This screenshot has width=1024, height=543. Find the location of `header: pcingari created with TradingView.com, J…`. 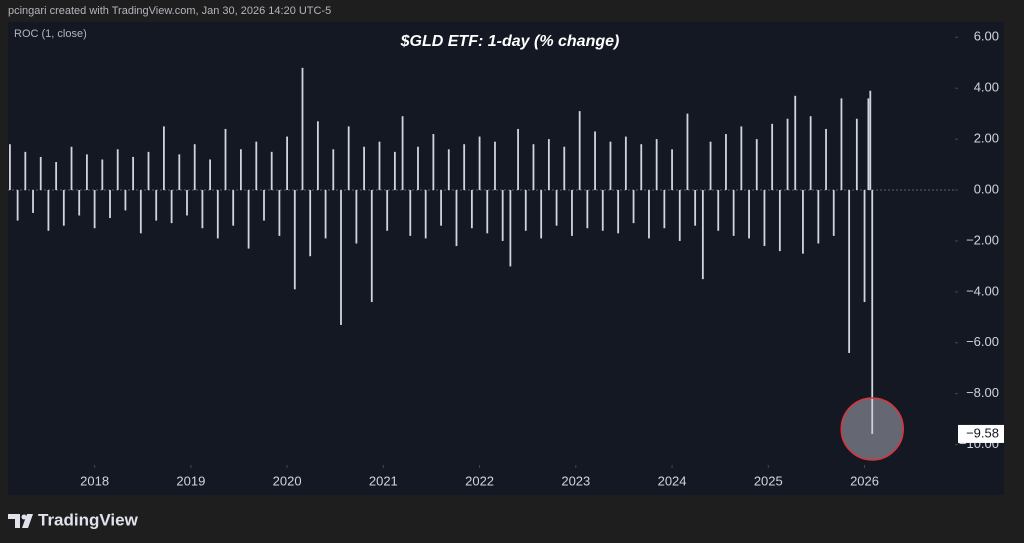

header: pcingari created with TradingView.com, J… is located at coordinates (169, 11).